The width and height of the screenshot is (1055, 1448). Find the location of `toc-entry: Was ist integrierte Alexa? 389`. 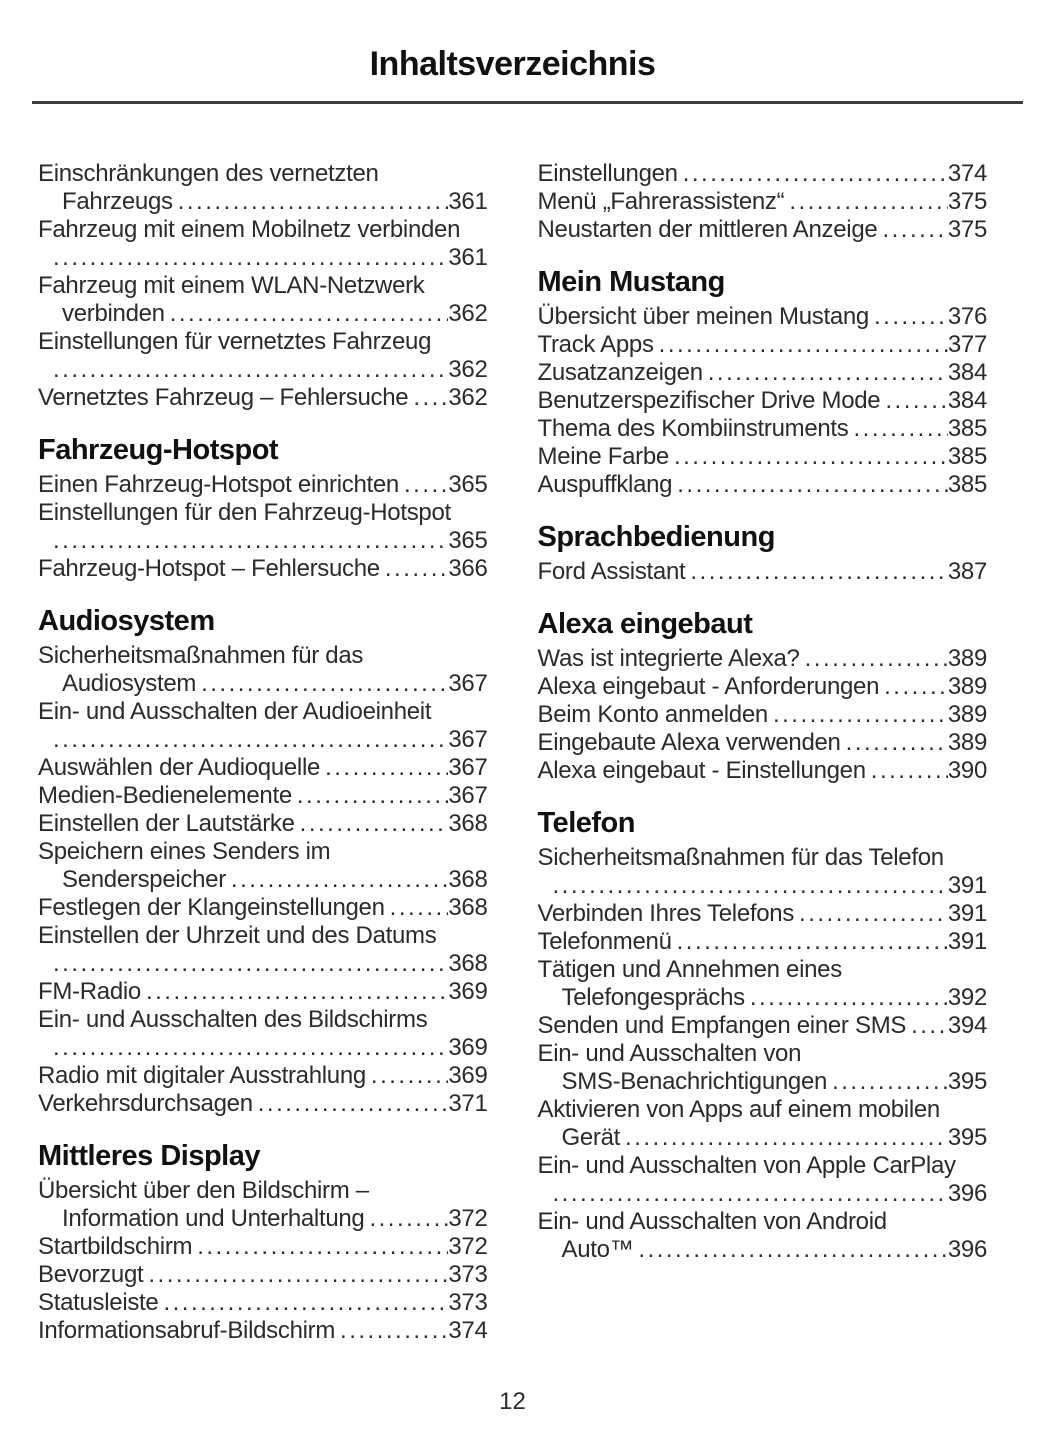

toc-entry: Was ist integrierte Alexa? 389 is located at coordinates (763, 659).